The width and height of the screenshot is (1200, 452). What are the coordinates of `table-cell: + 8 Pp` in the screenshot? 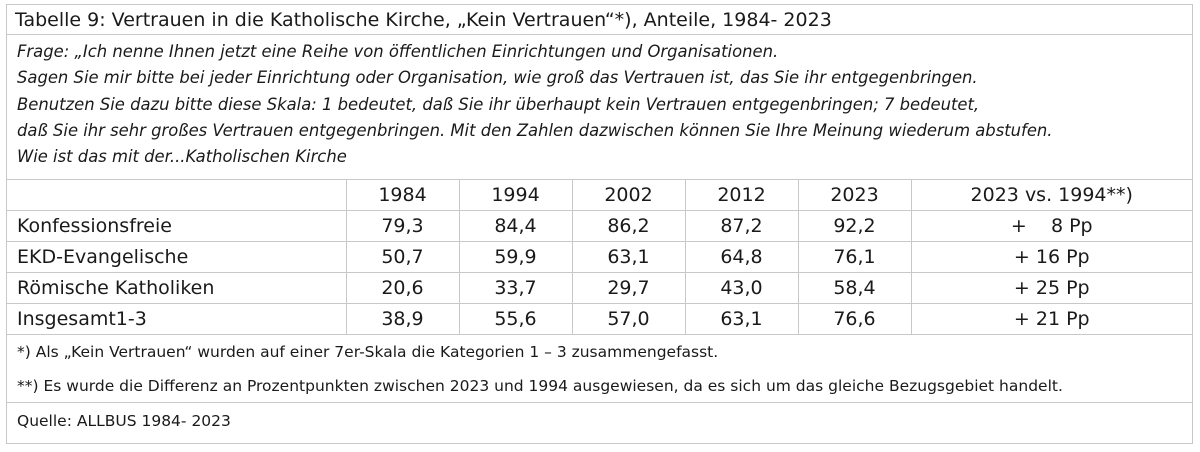 It's located at (1051, 226).